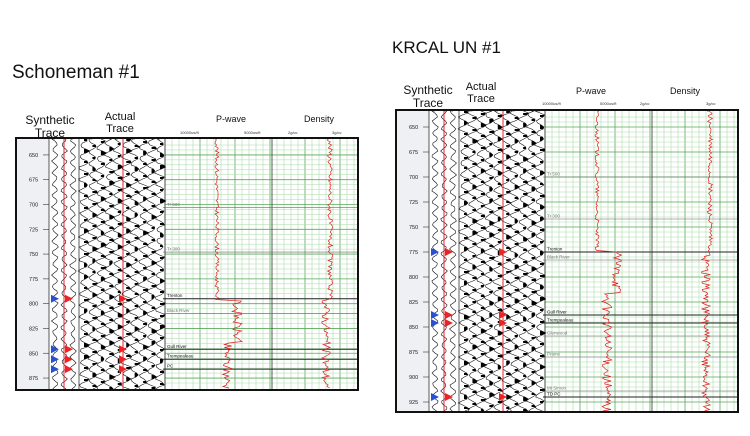  What do you see at coordinates (557, 312) in the screenshot?
I see `horizon-label: Gull River` at bounding box center [557, 312].